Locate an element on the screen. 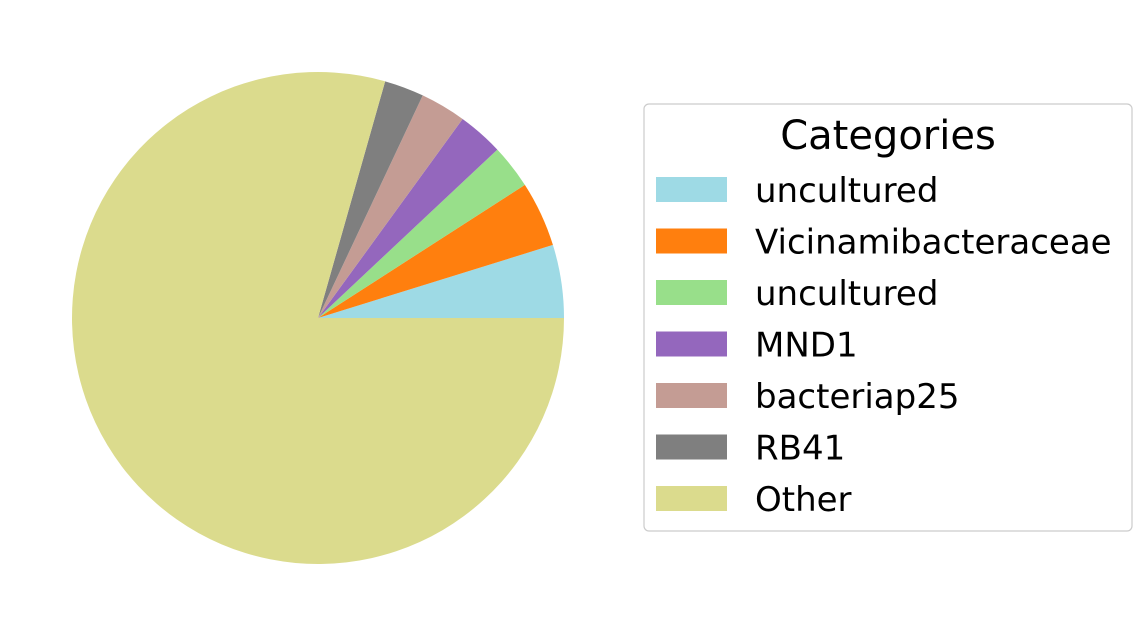  legend-label-5: RB41 is located at coordinates (800, 449).